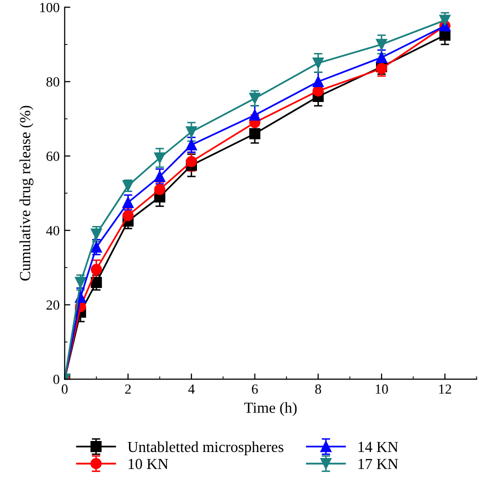 Image resolution: width=479 pixels, height=483 pixels. Describe the element at coordinates (318, 389) in the screenshot. I see `x-tick-label: 8` at that location.